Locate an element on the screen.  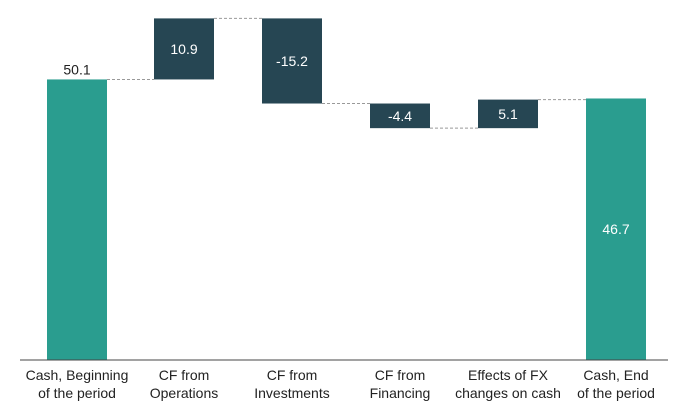
category-label-5-line-1: of the period is located at coordinates (616, 393).